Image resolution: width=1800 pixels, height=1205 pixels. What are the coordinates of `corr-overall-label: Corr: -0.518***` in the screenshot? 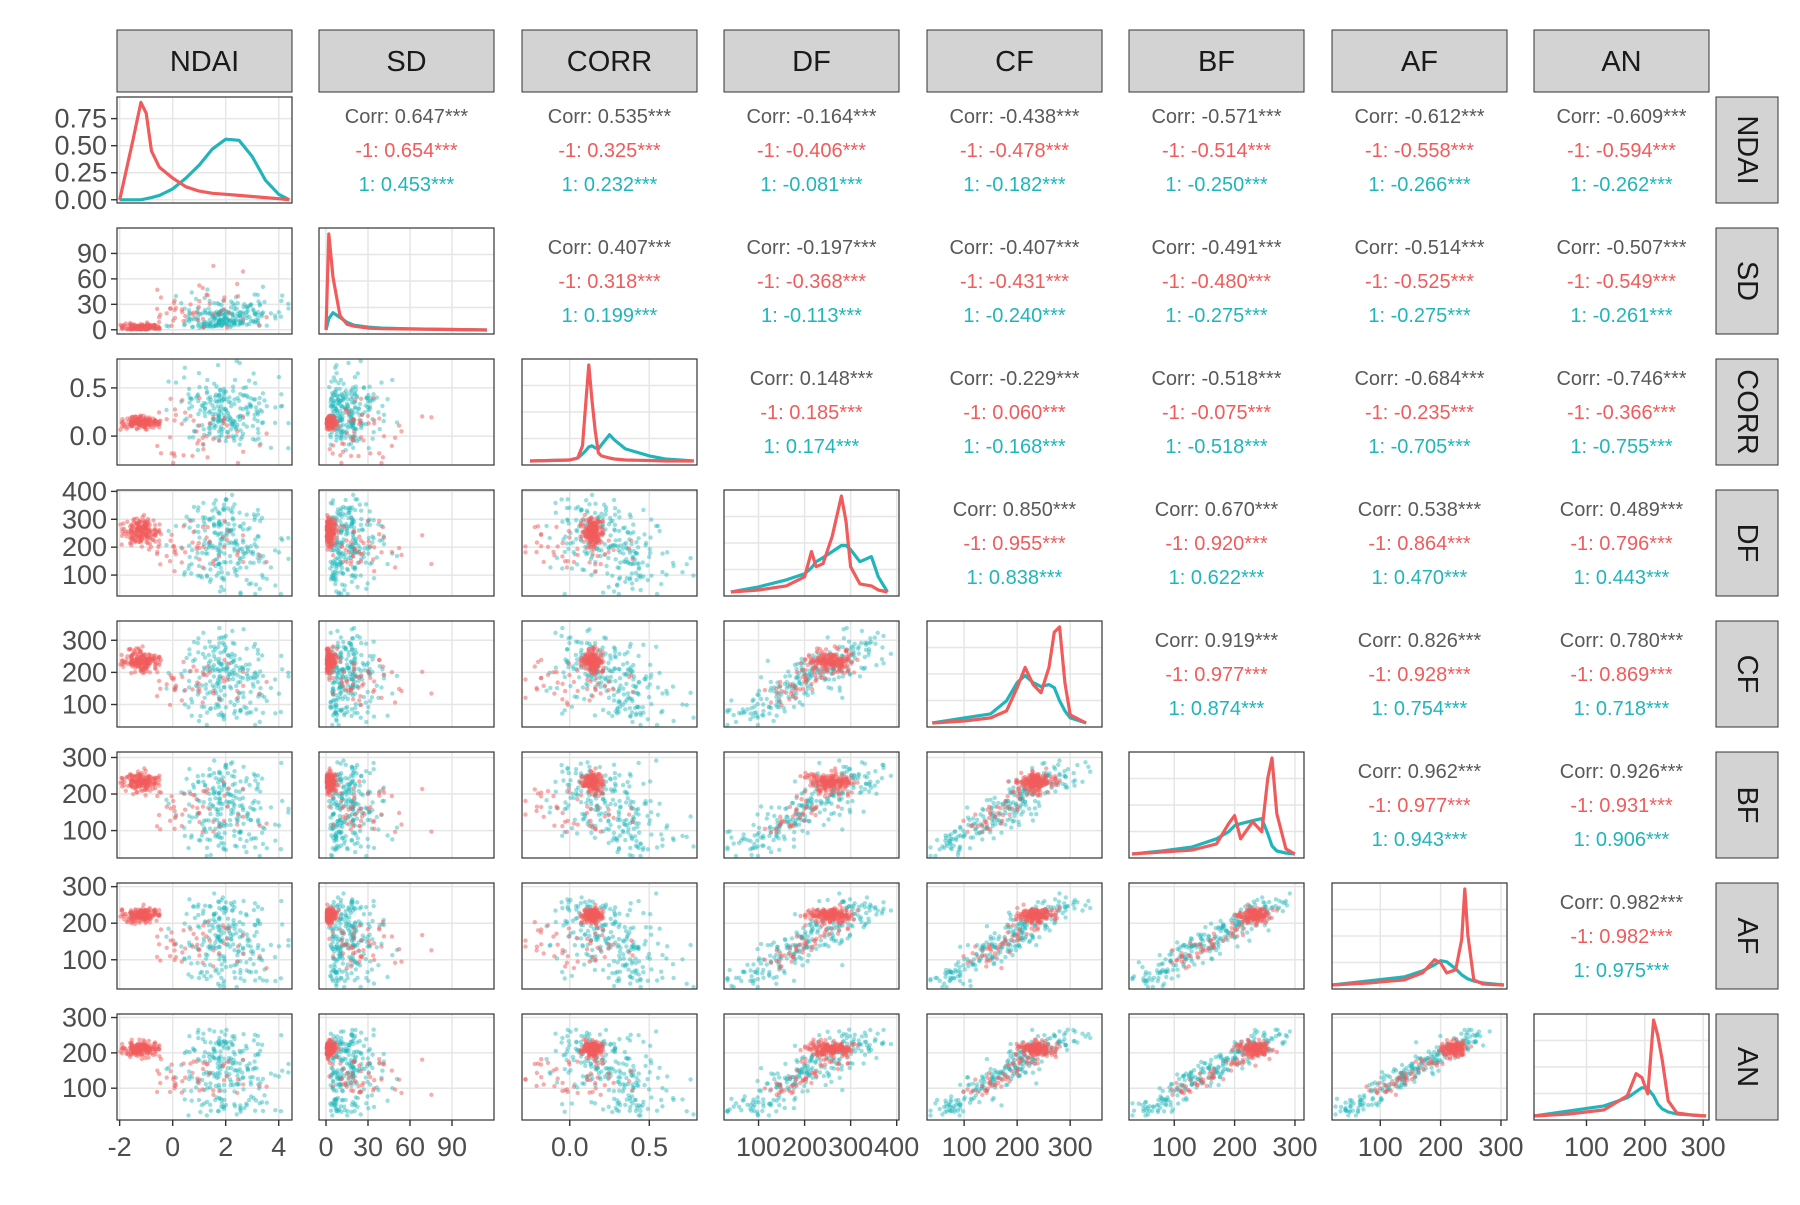 It's located at (1216, 379).